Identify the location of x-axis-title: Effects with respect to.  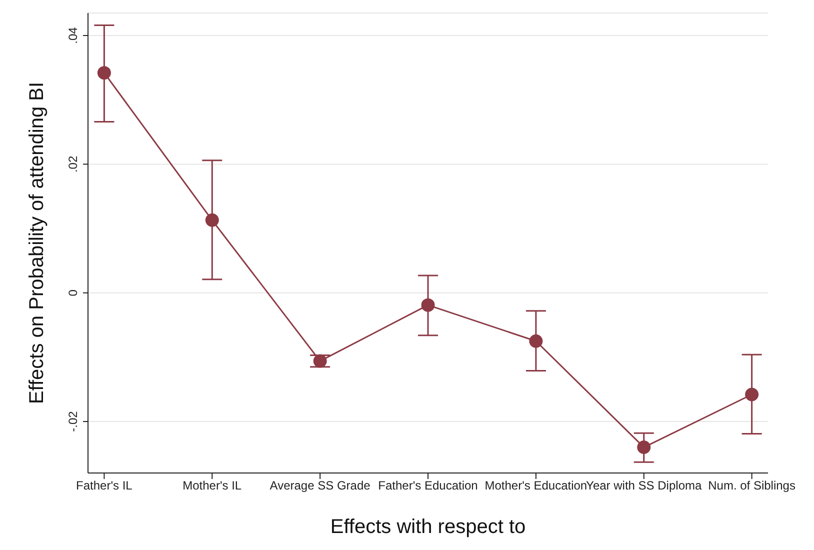
(428, 527).